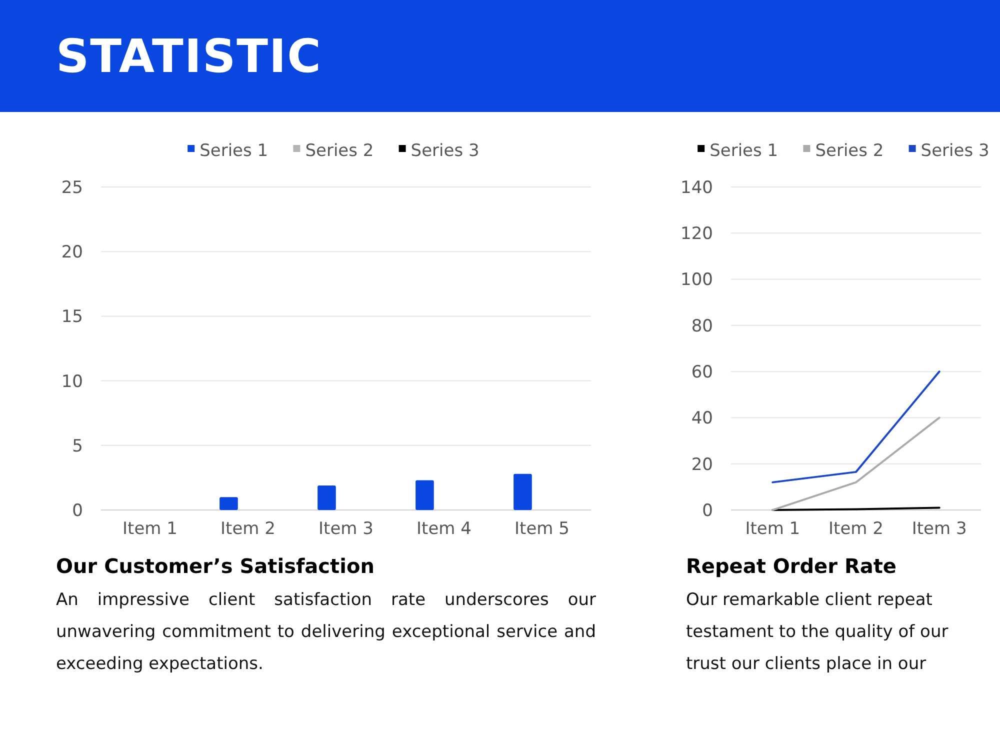  I want to click on y-tick-label: 140, so click(696, 188).